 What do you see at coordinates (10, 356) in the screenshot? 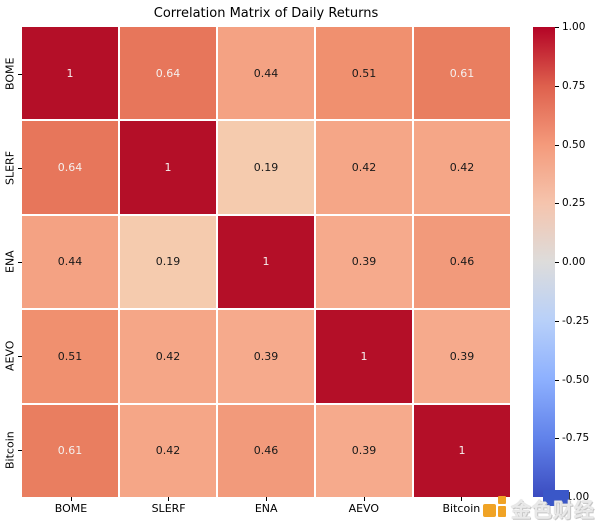
I see `y-tick-label: AEVO` at bounding box center [10, 356].